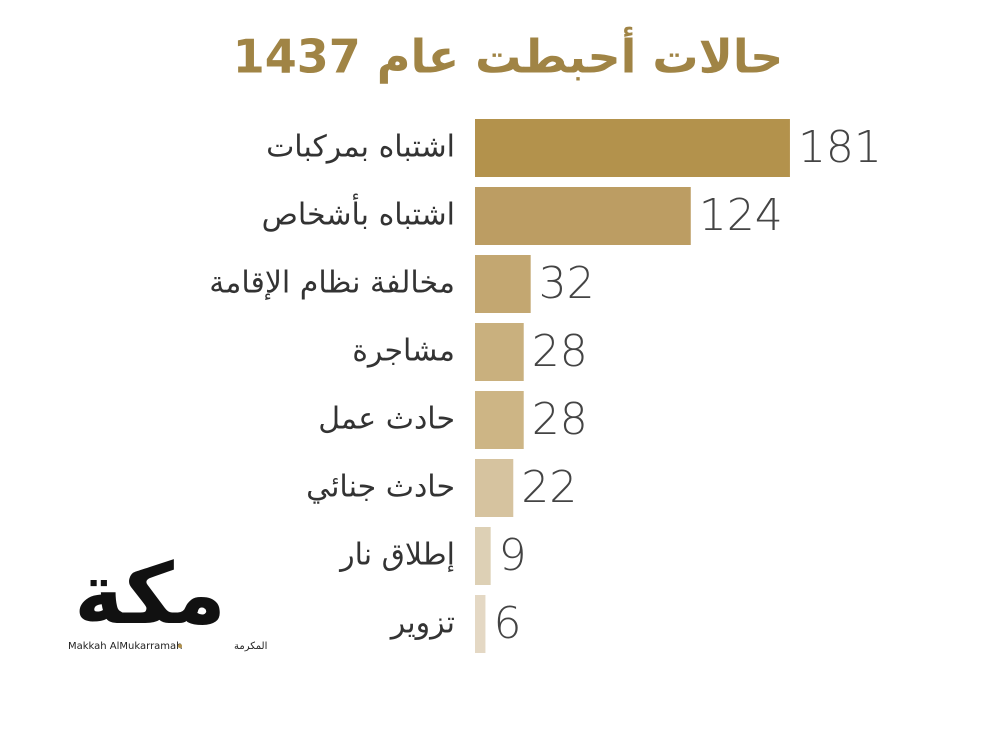  I want to click on value-label: 124, so click(741, 215).